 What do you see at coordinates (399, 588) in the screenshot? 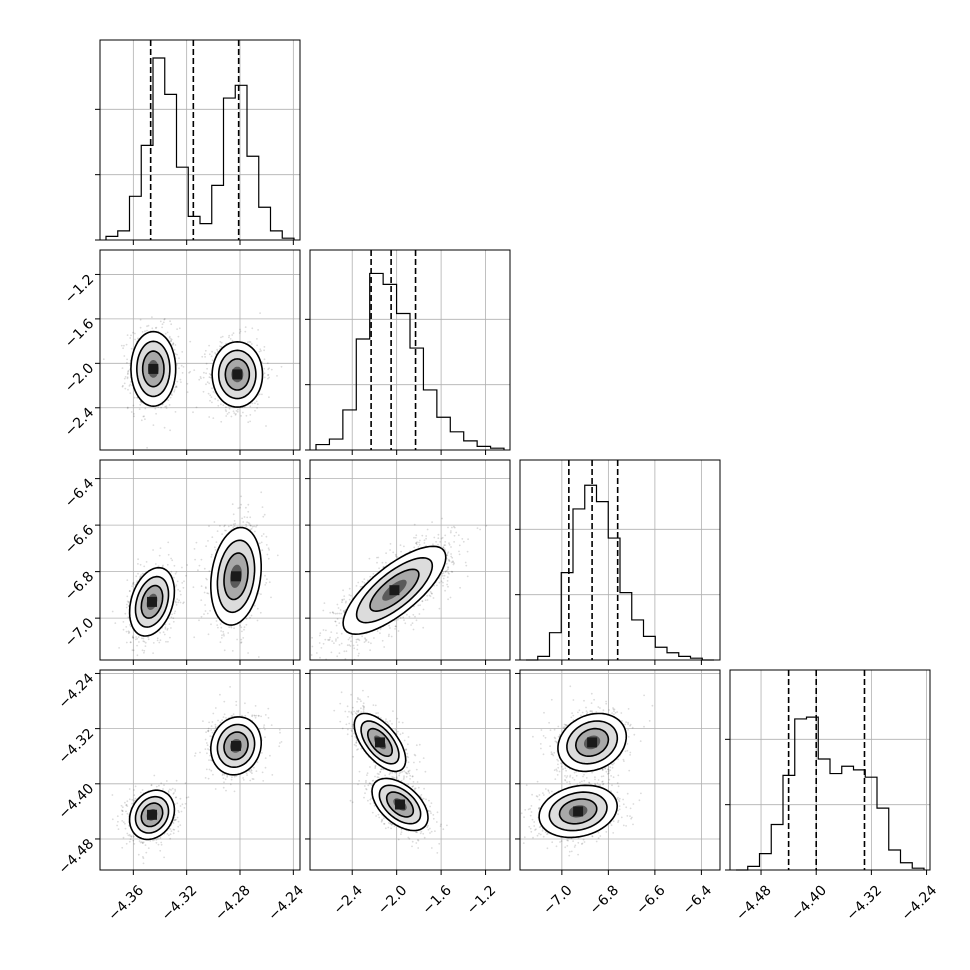
I see `panel-content` at bounding box center [399, 588].